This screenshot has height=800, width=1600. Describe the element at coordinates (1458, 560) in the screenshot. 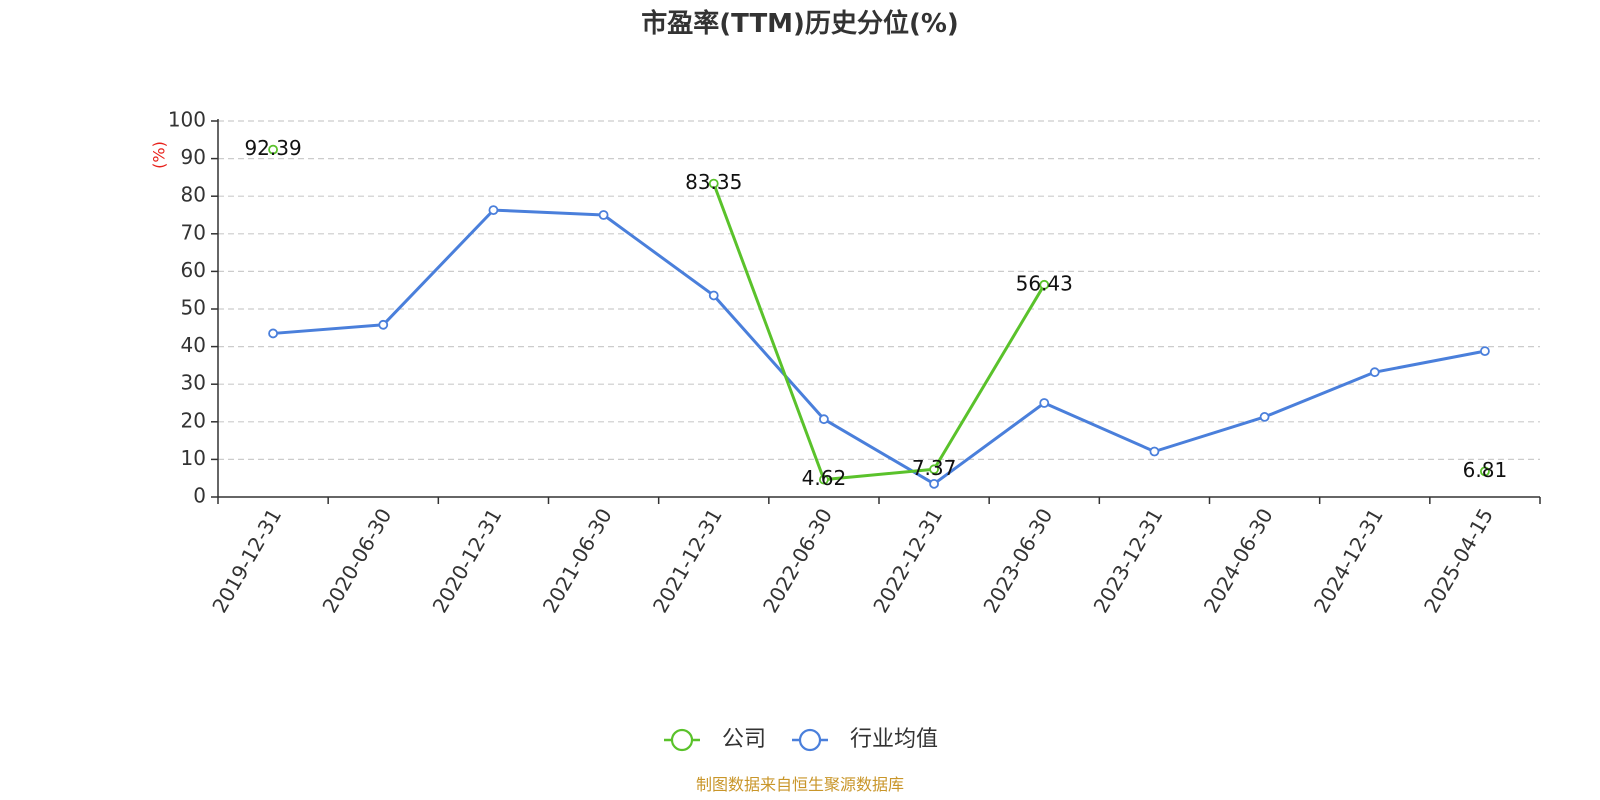

I see `x-tick-label: 2025-04-15` at that location.